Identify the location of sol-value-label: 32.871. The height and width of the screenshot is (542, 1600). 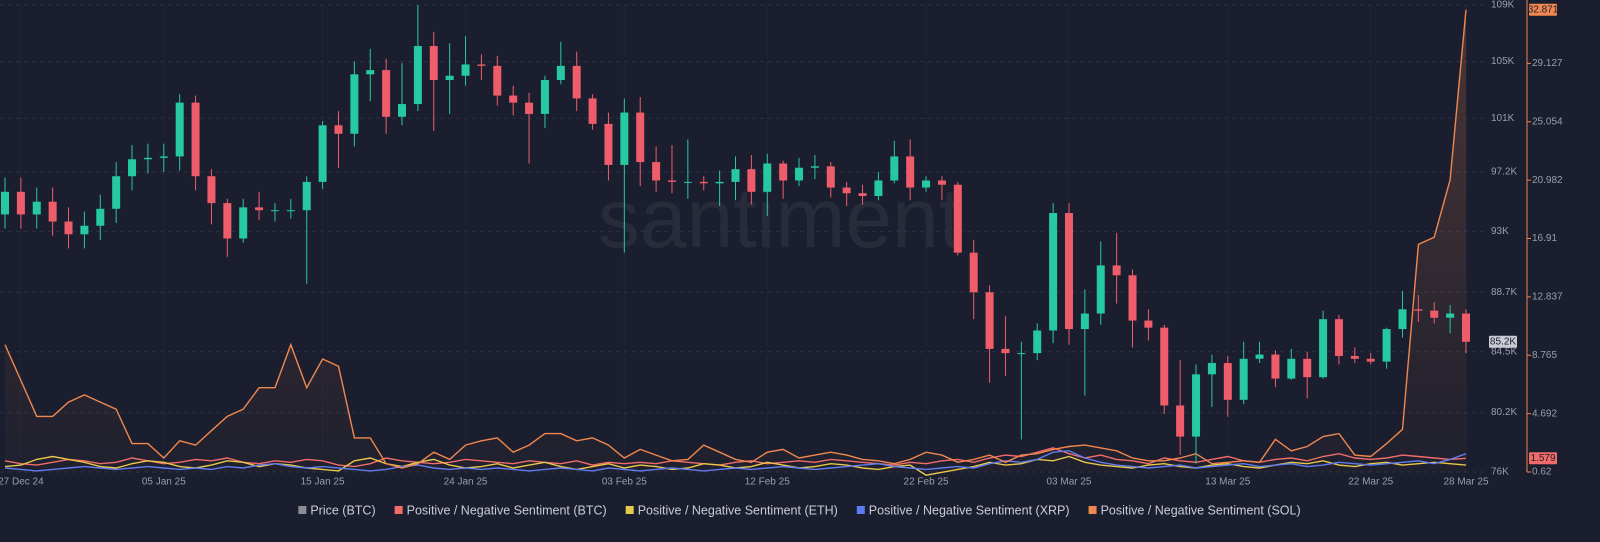
(1543, 9).